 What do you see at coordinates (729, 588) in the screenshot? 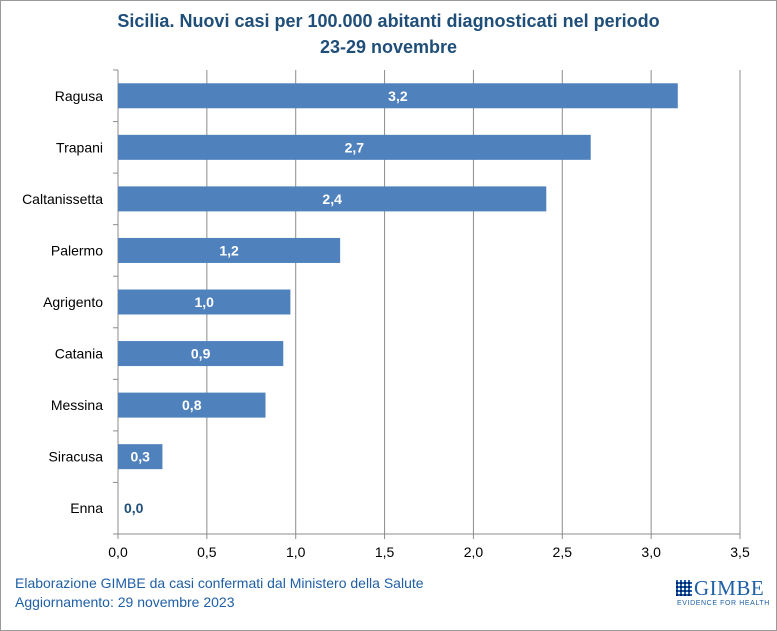
I see `logo-wordmark: GIMBE` at bounding box center [729, 588].